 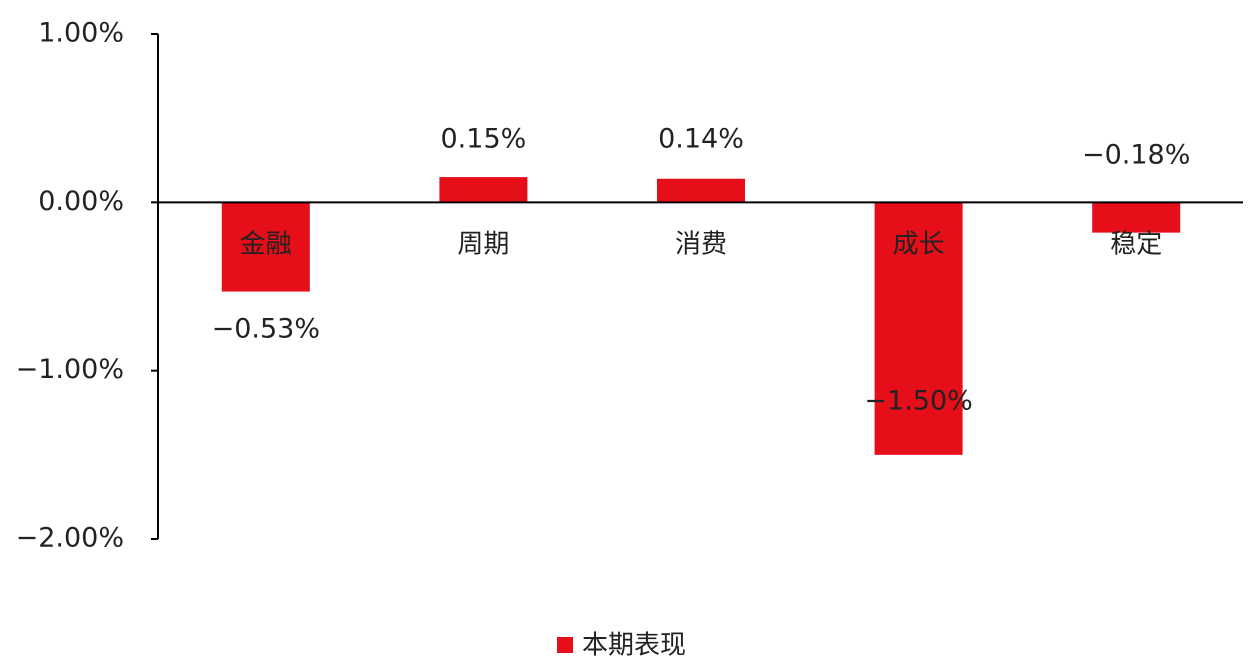 What do you see at coordinates (70, 538) in the screenshot?
I see `y-tick-label: −2.00%` at bounding box center [70, 538].